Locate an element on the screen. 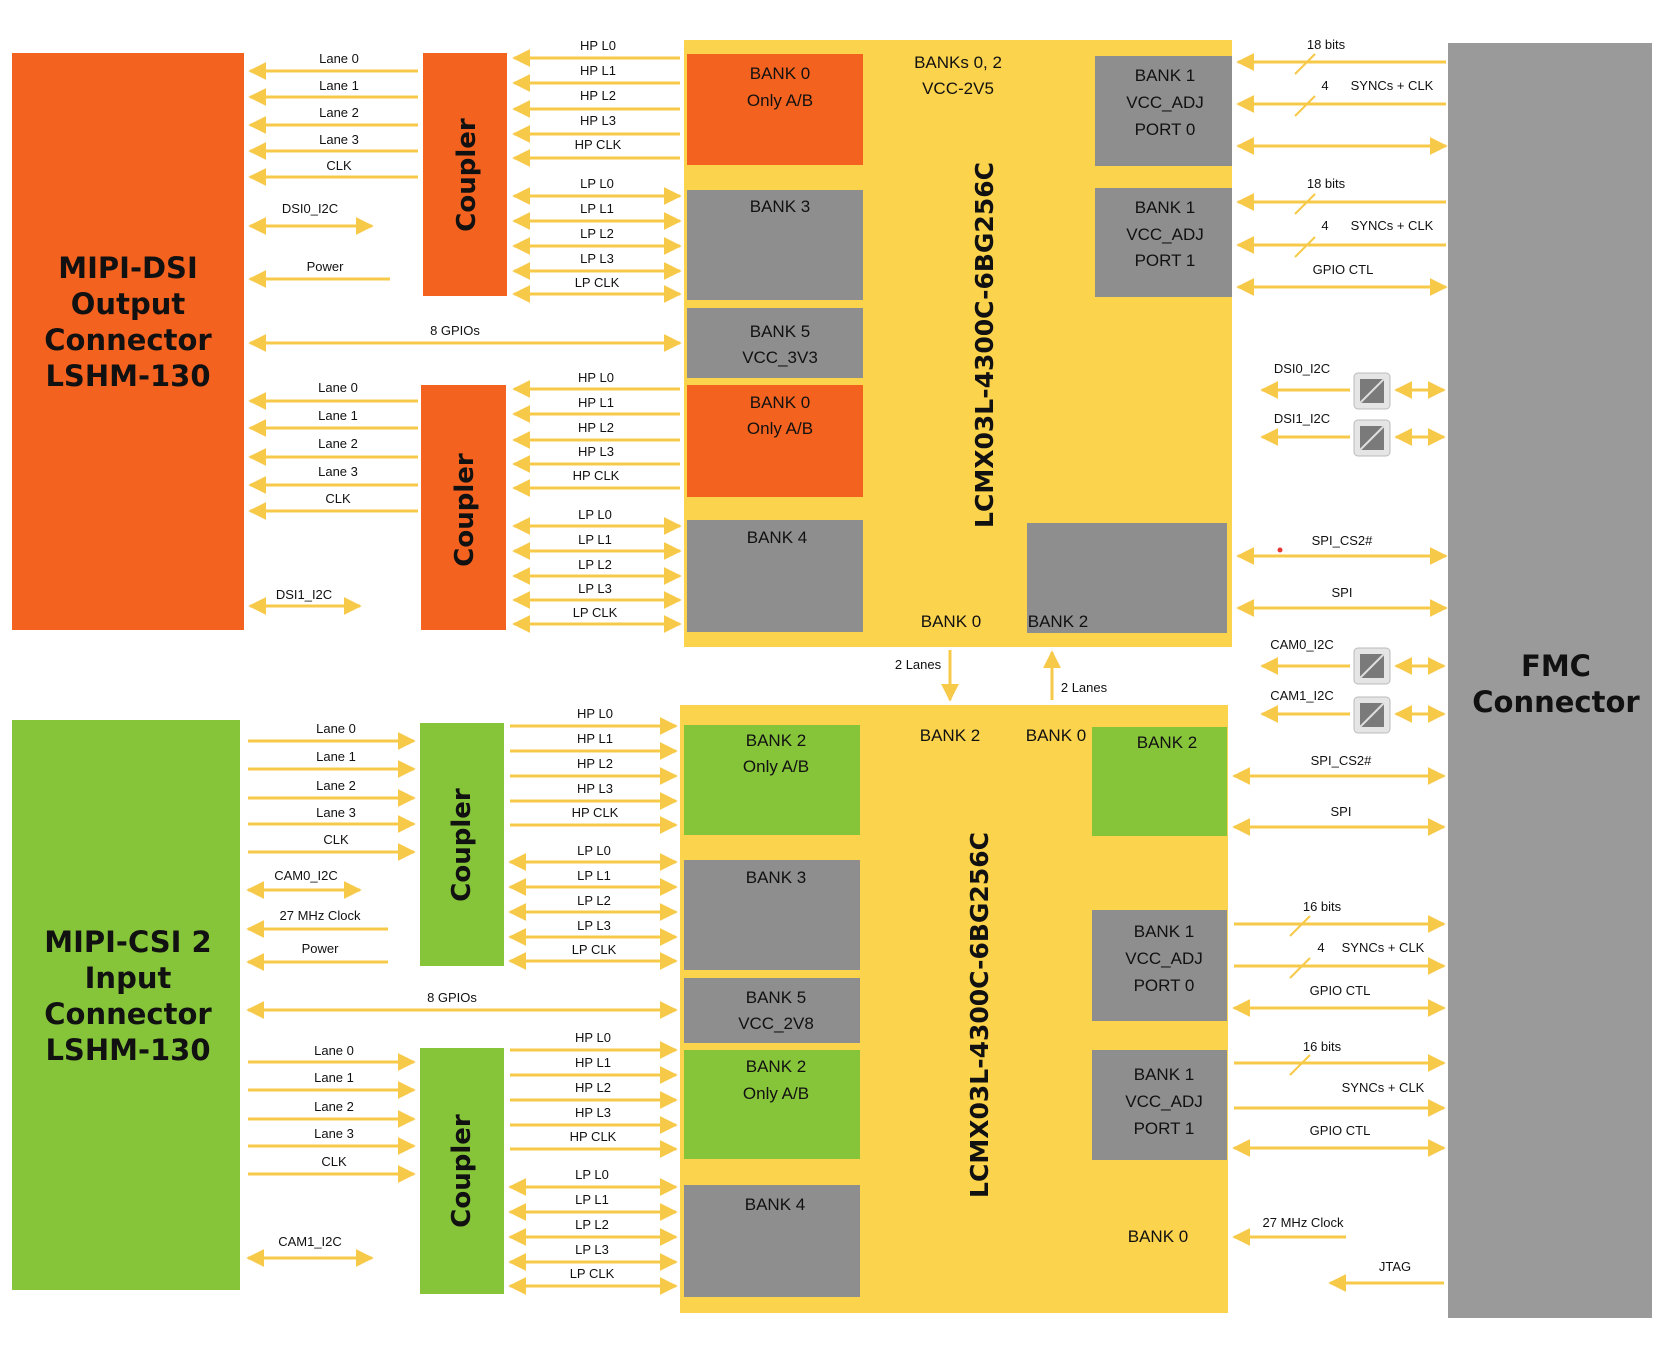 This screenshot has width=1660, height=1345. bottom-bank5 is located at coordinates (772, 1010).